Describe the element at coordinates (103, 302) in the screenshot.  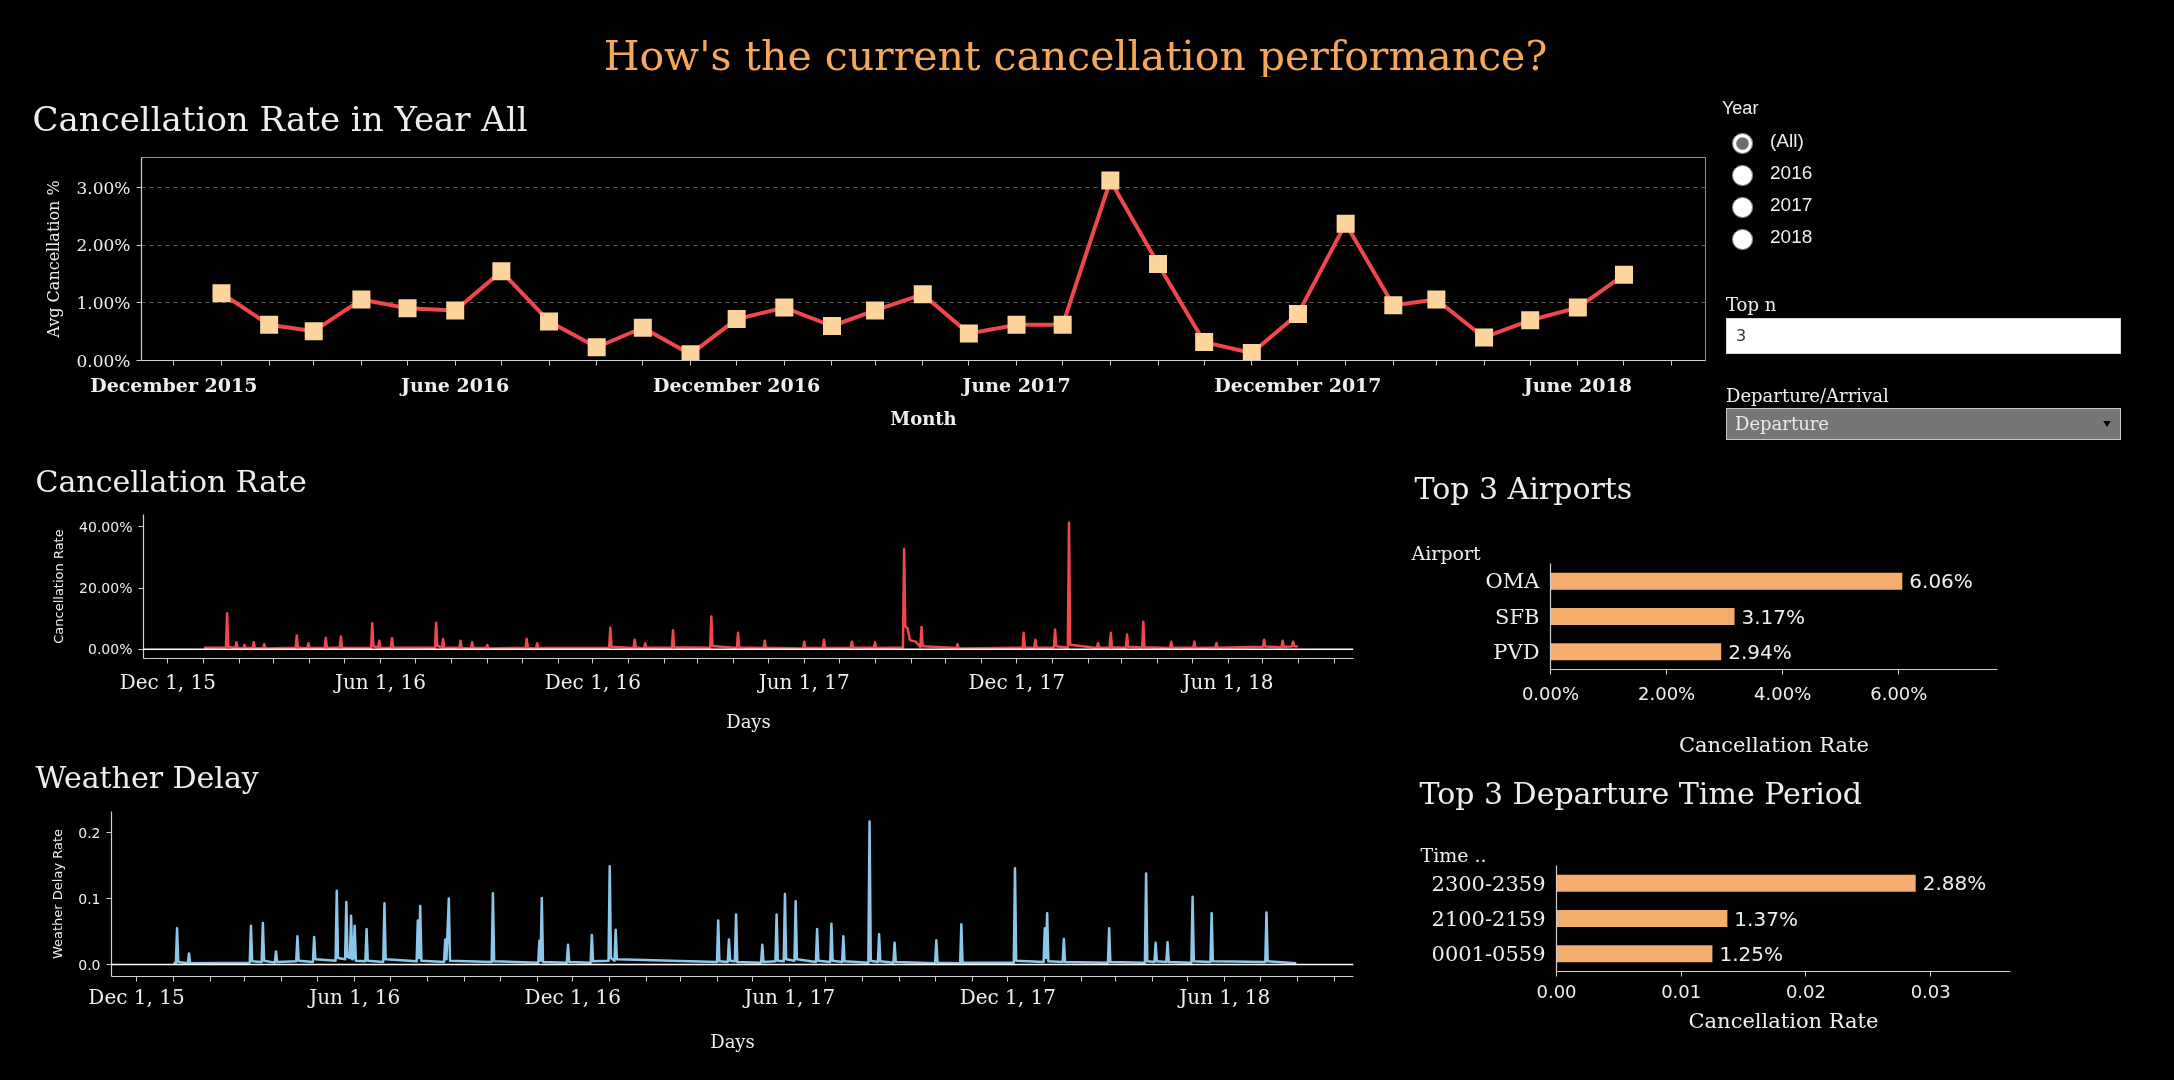
I see `y-tick-label: 1.00%` at that location.